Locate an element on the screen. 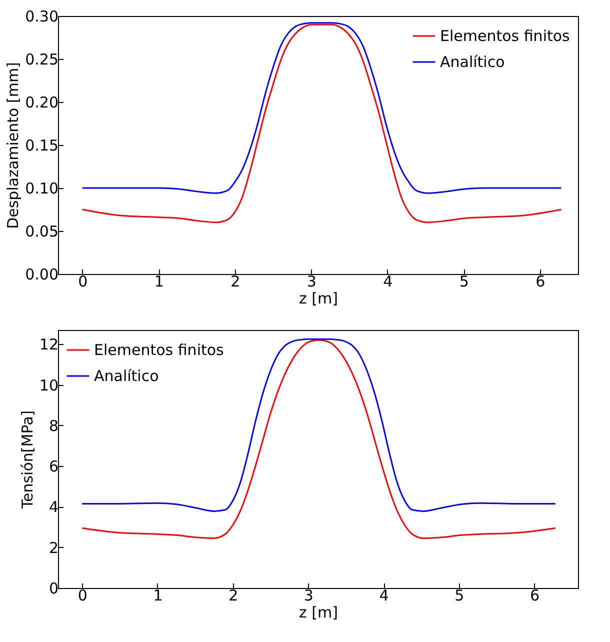 This screenshot has height=642, width=610. y-tick-label: 0.00 is located at coordinates (41, 275).